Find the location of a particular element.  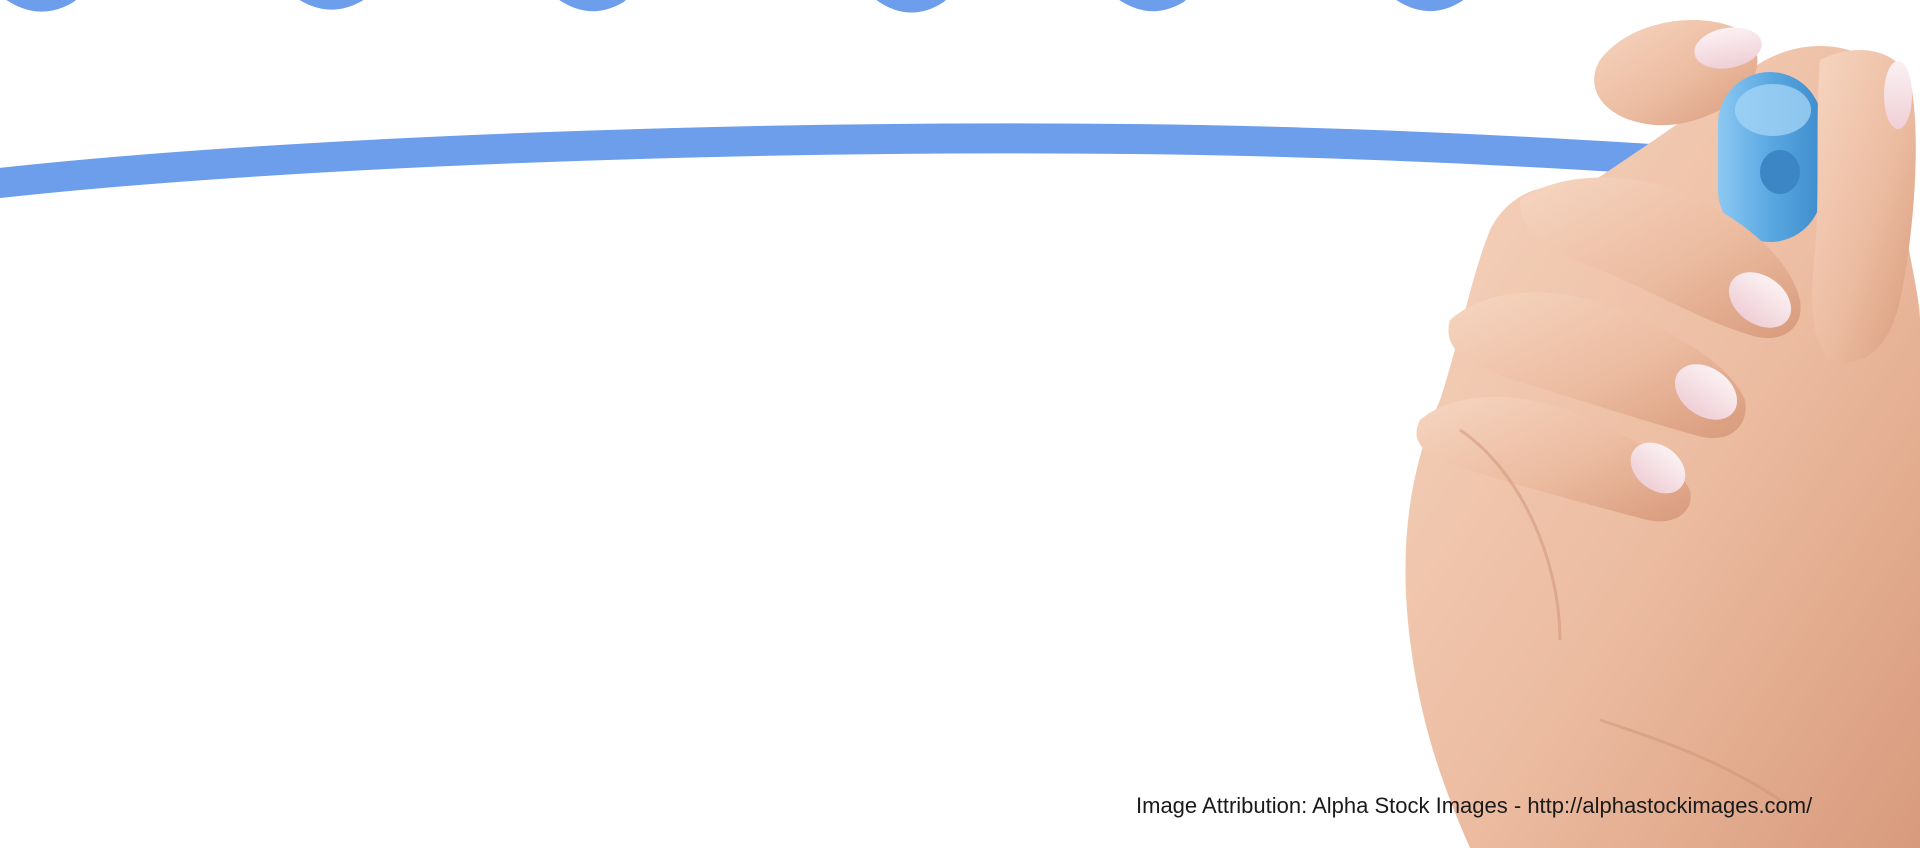

marker-stroke-icon is located at coordinates (902, 160).